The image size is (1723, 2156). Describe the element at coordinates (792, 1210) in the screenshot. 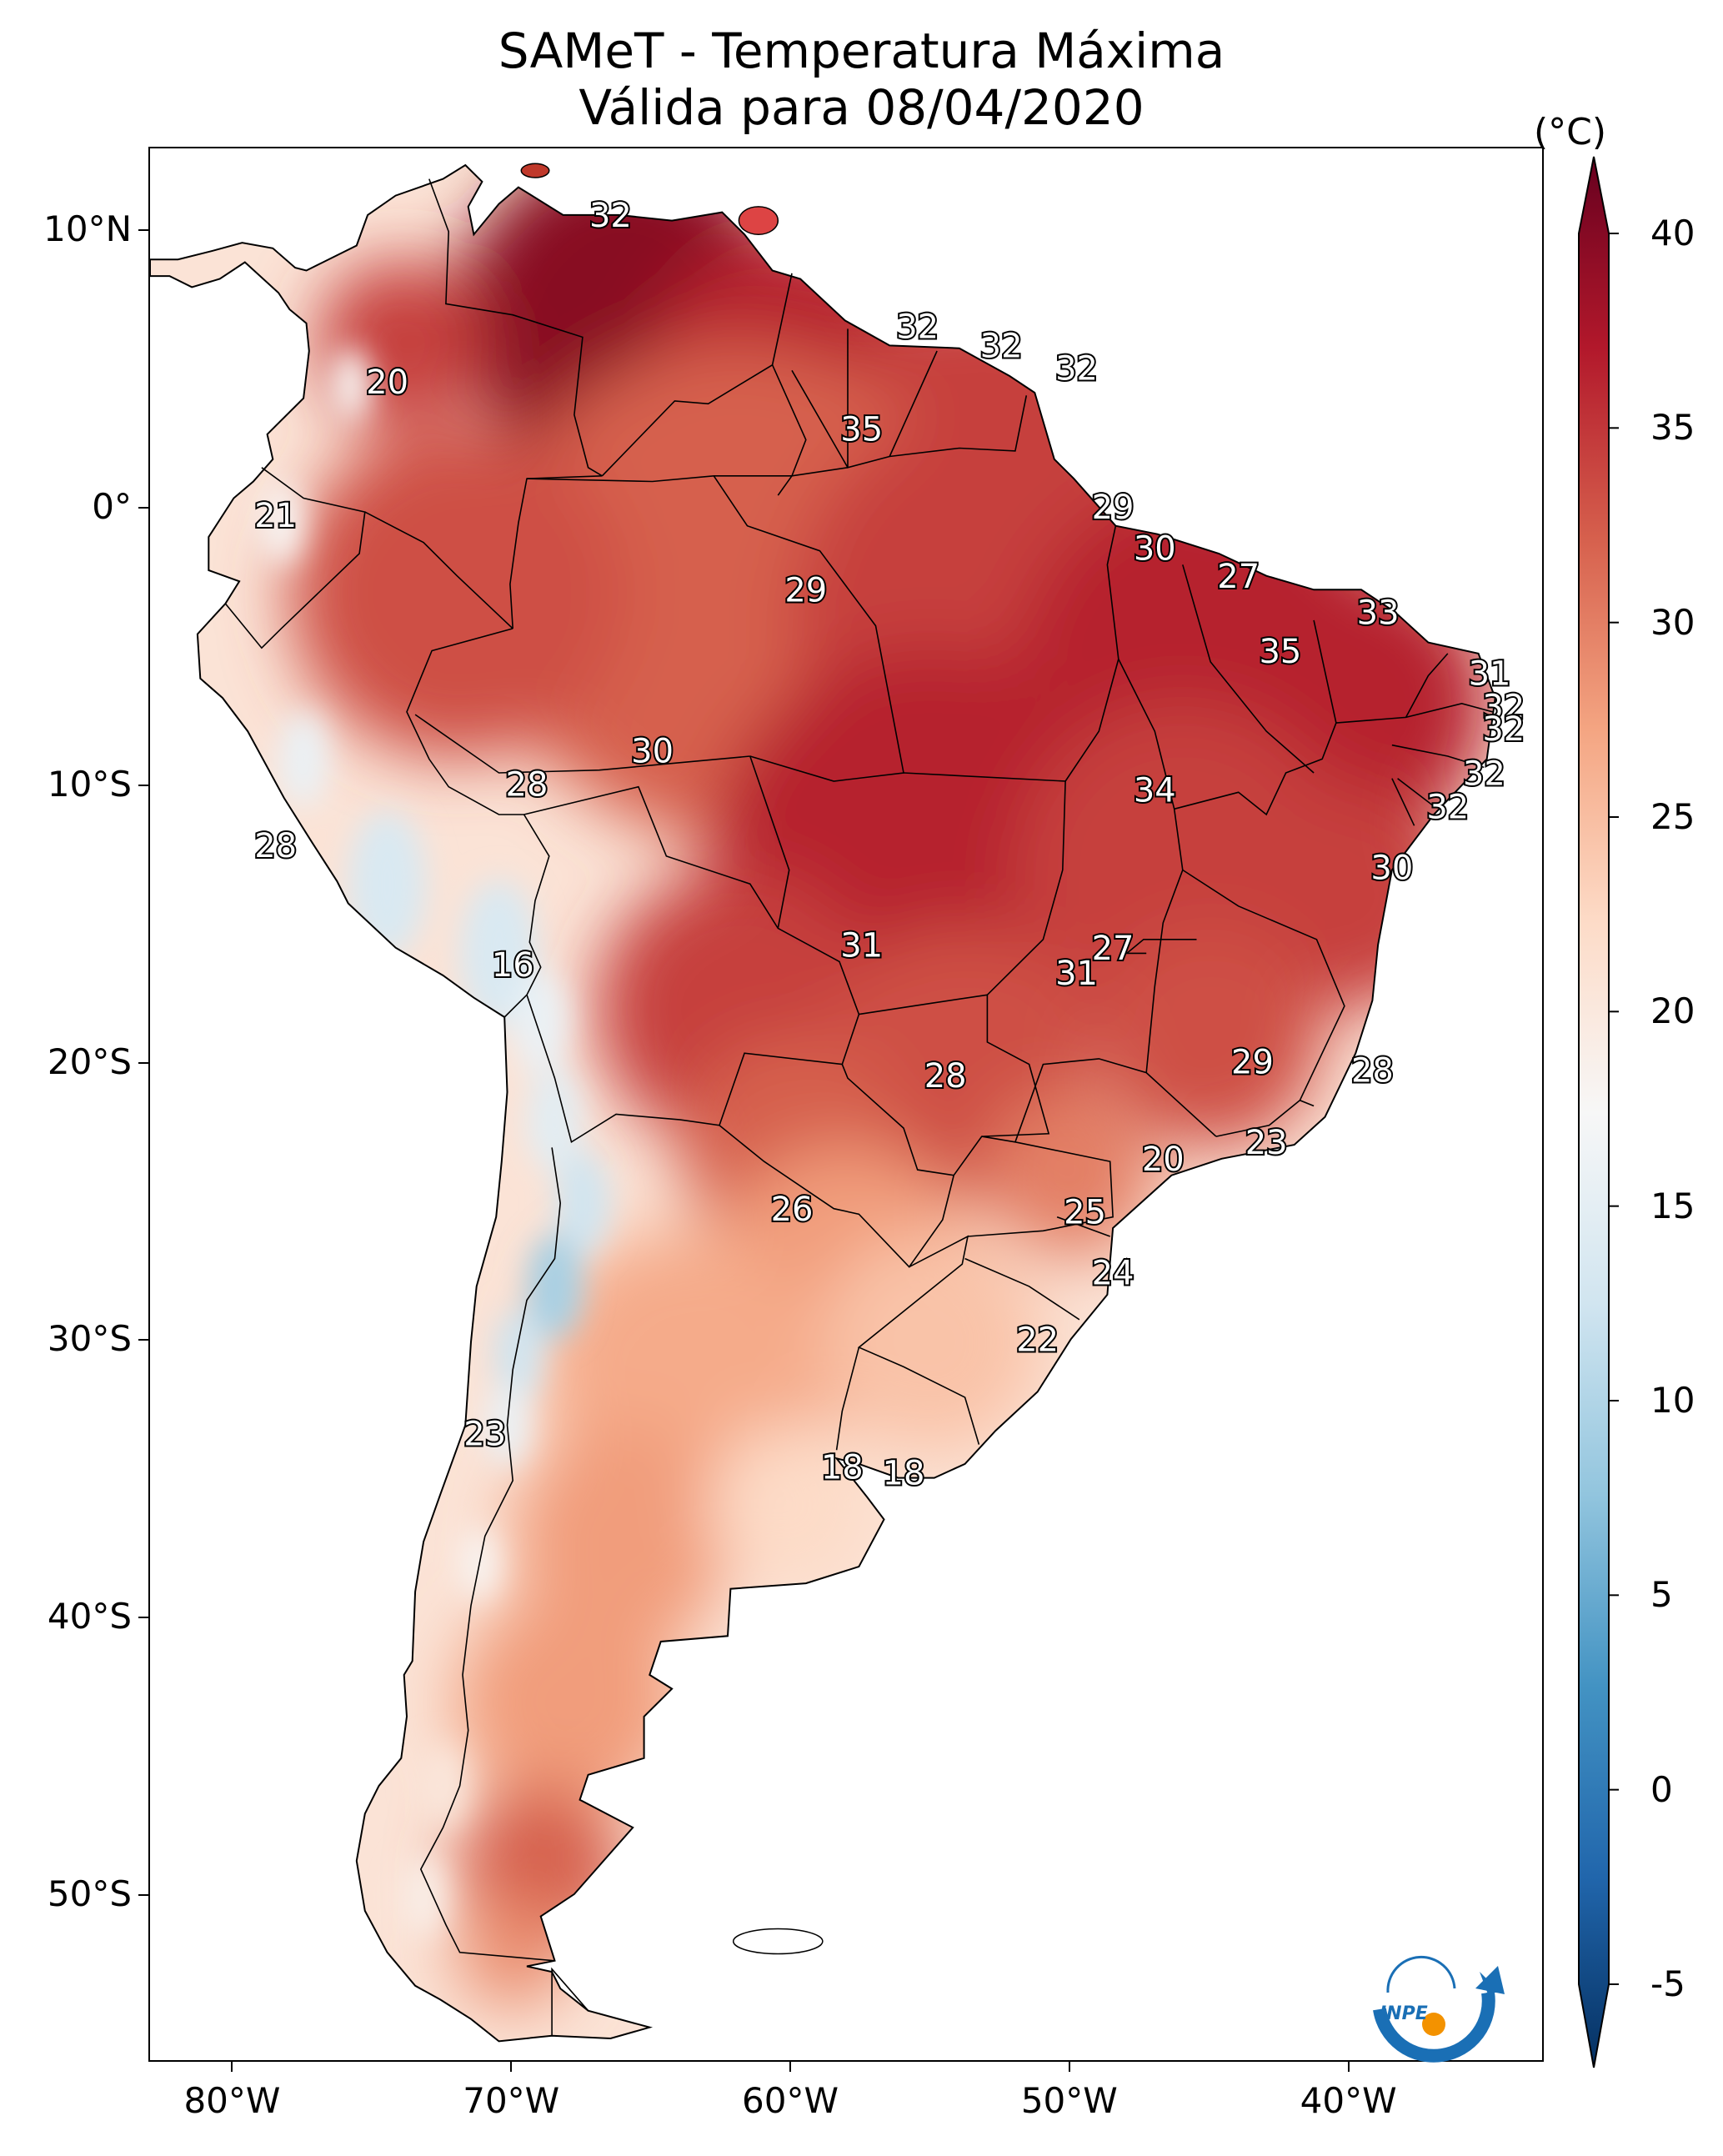

I see `temperature-label: 26` at that location.